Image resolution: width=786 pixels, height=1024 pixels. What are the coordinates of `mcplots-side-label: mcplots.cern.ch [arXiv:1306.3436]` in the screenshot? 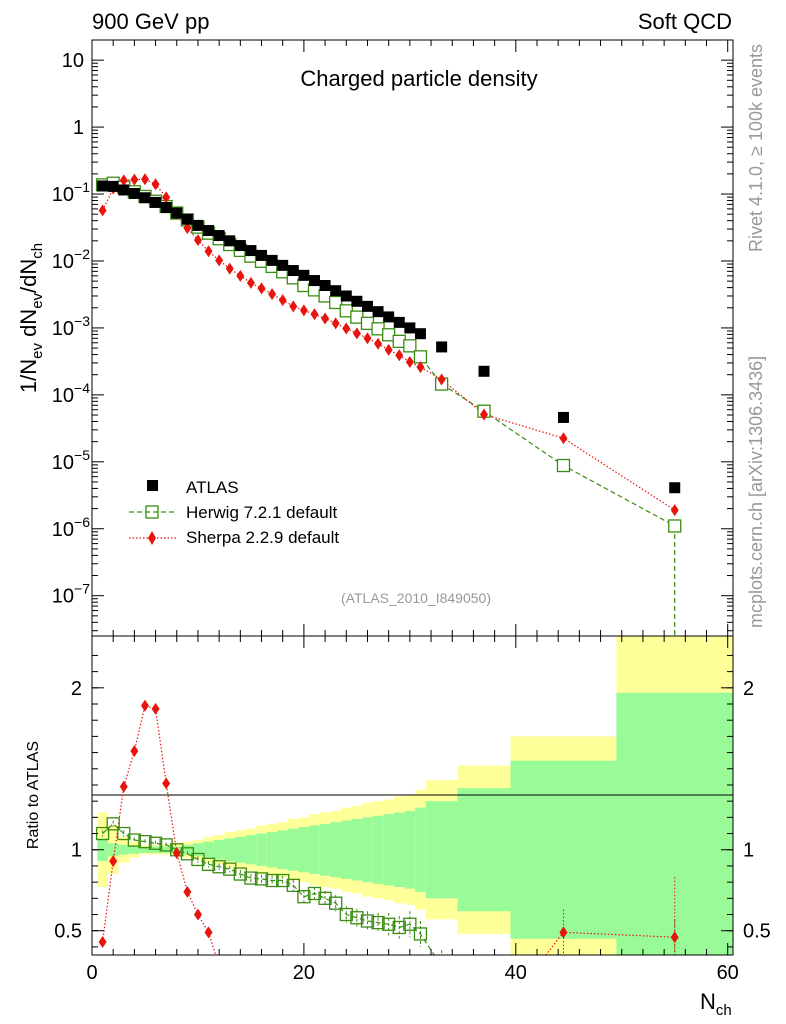 It's located at (756, 492).